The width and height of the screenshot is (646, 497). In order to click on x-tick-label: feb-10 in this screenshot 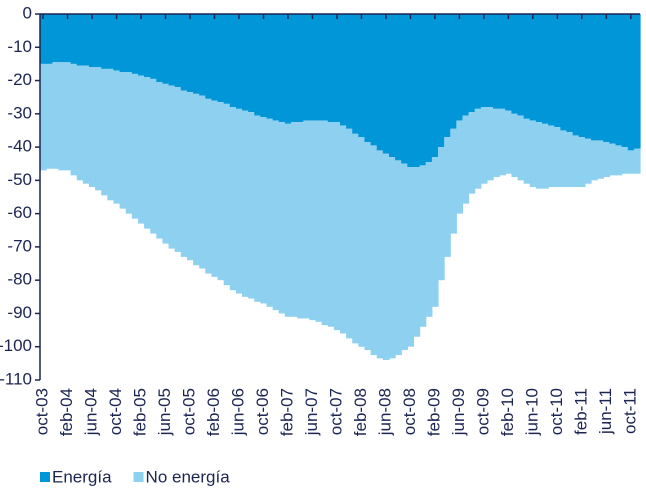, I will do `click(507, 412)`.